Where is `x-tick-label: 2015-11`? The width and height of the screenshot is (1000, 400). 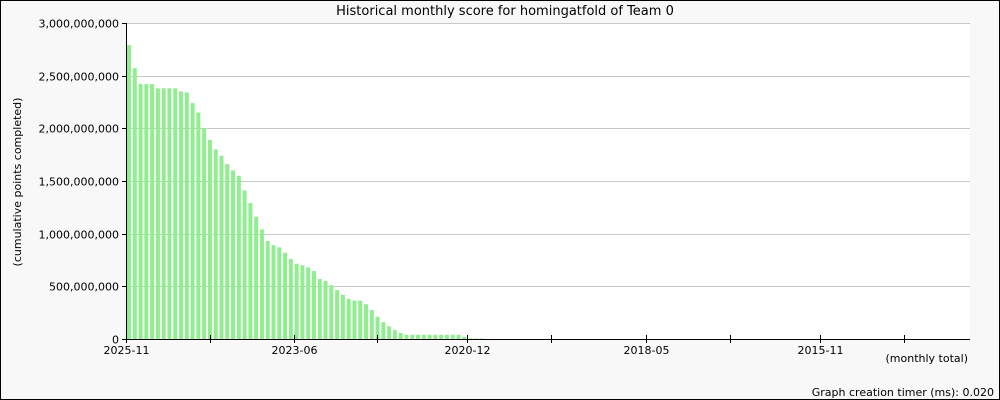
x-tick-label: 2015-11 is located at coordinates (821, 350).